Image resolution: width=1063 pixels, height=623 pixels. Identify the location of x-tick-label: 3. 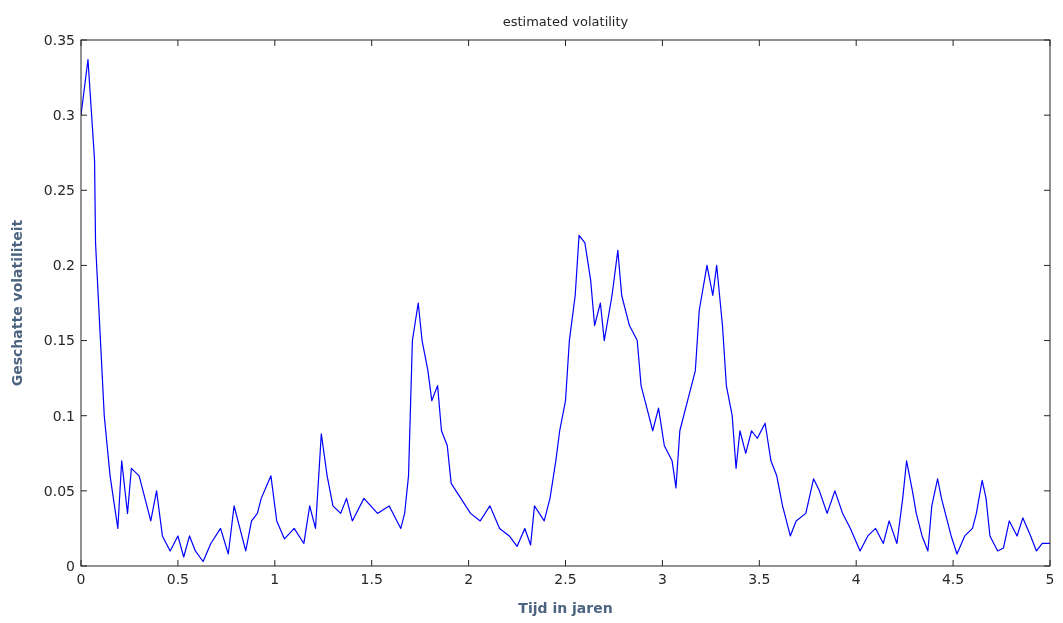
(662, 579).